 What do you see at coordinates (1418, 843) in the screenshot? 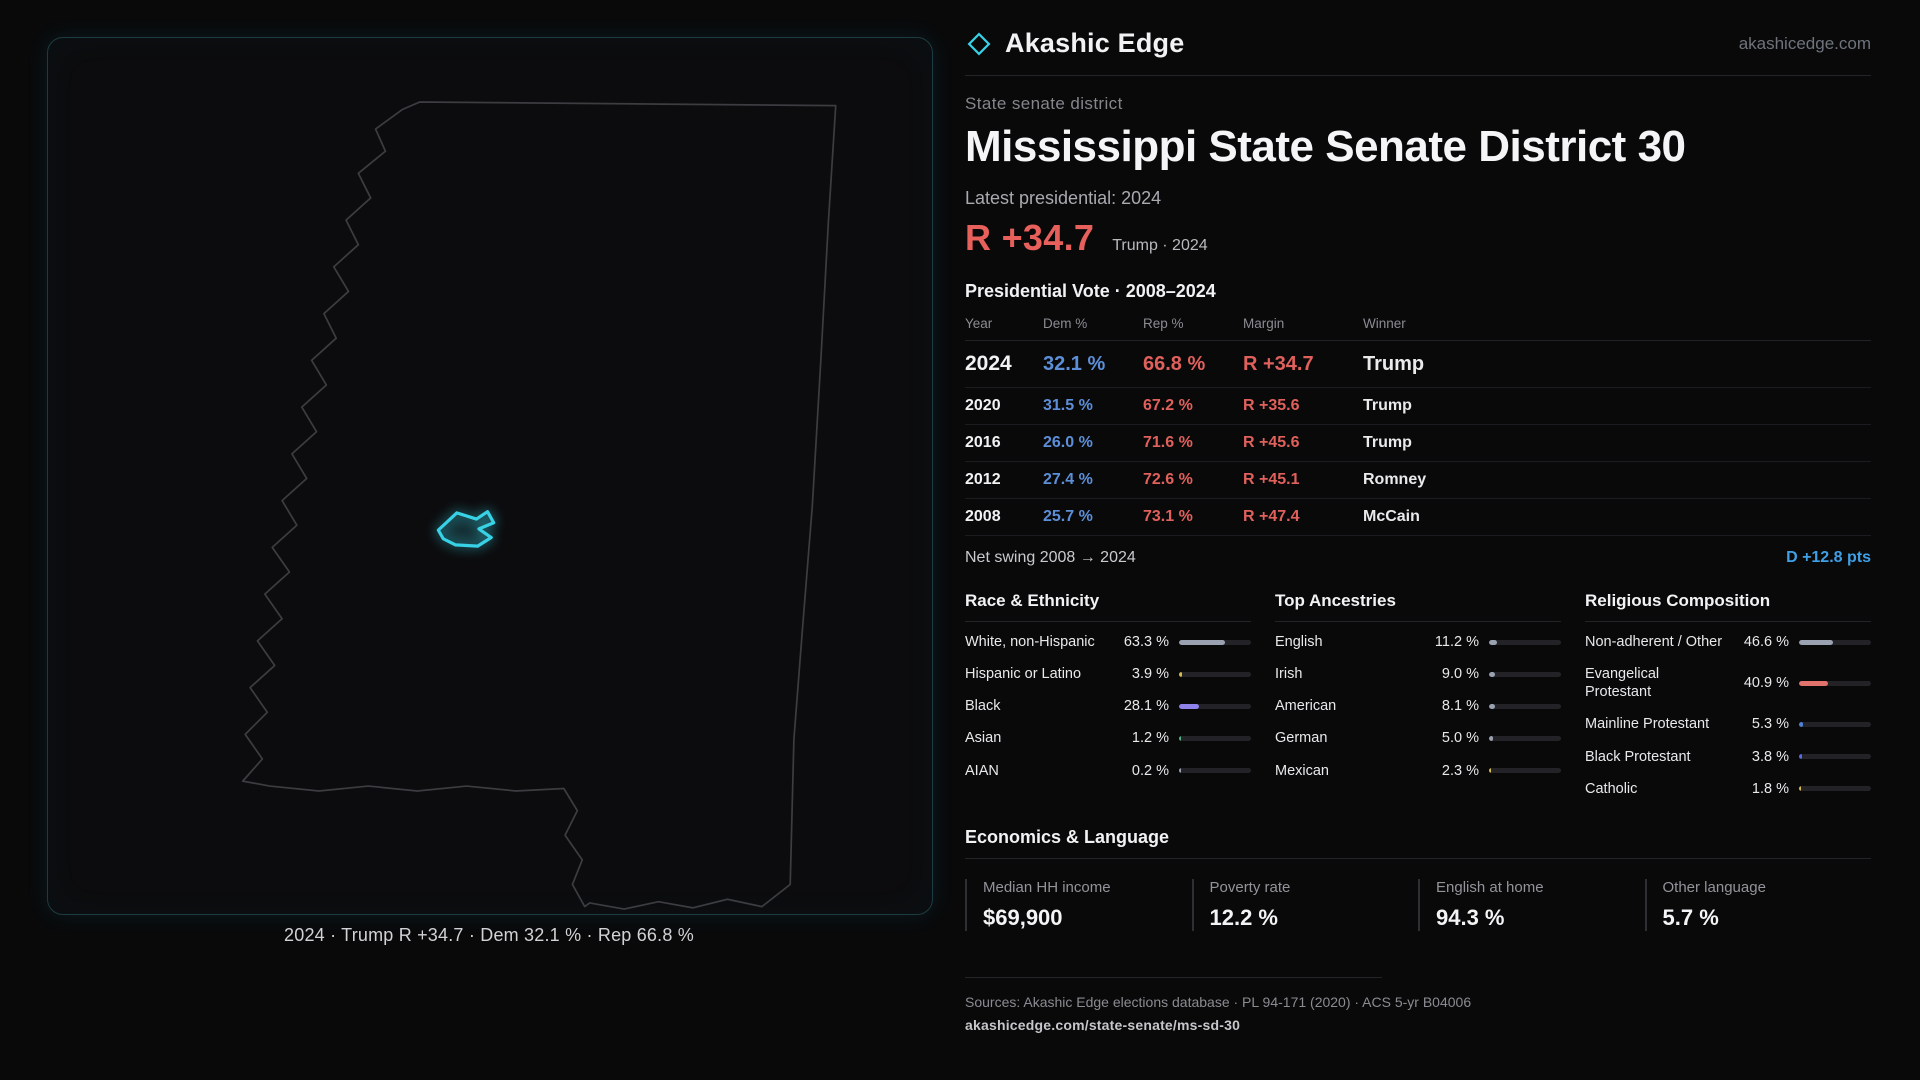
I see `economics-title: Economics & Language` at bounding box center [1418, 843].